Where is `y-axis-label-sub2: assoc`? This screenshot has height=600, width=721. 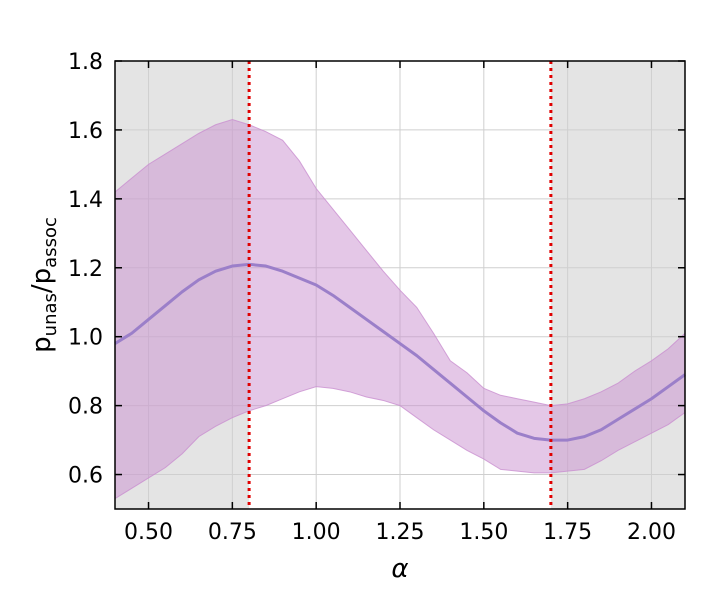 y-axis-label-sub2: assoc is located at coordinates (50, 242).